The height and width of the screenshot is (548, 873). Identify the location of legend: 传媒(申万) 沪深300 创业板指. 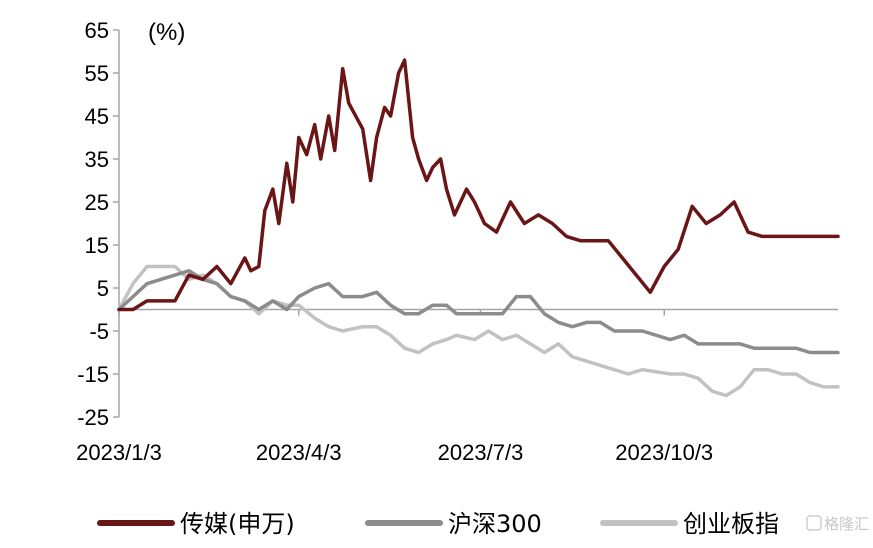
(438, 524).